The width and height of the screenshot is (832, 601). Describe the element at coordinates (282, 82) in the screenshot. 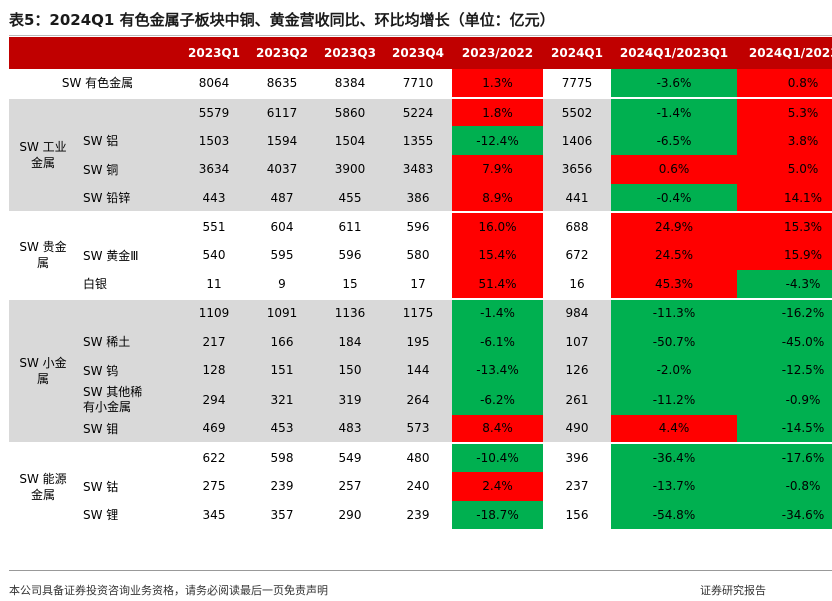

I see `value-2023q2: 8635` at that location.